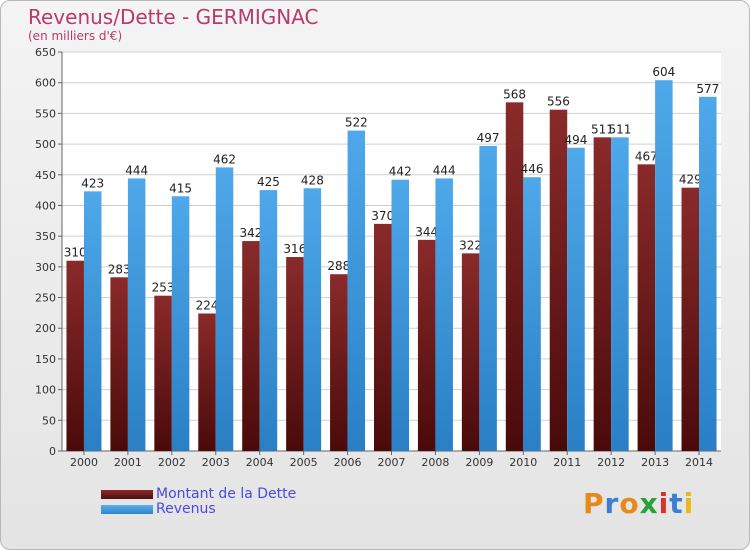  What do you see at coordinates (45, 236) in the screenshot?
I see `y-tick-label: 350` at bounding box center [45, 236].